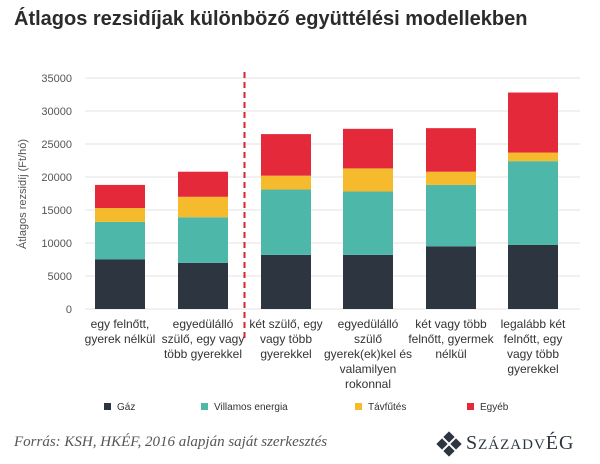 The width and height of the screenshot is (600, 464). Describe the element at coordinates (60, 277) in the screenshot. I see `y-tick-label: 5000` at that location.